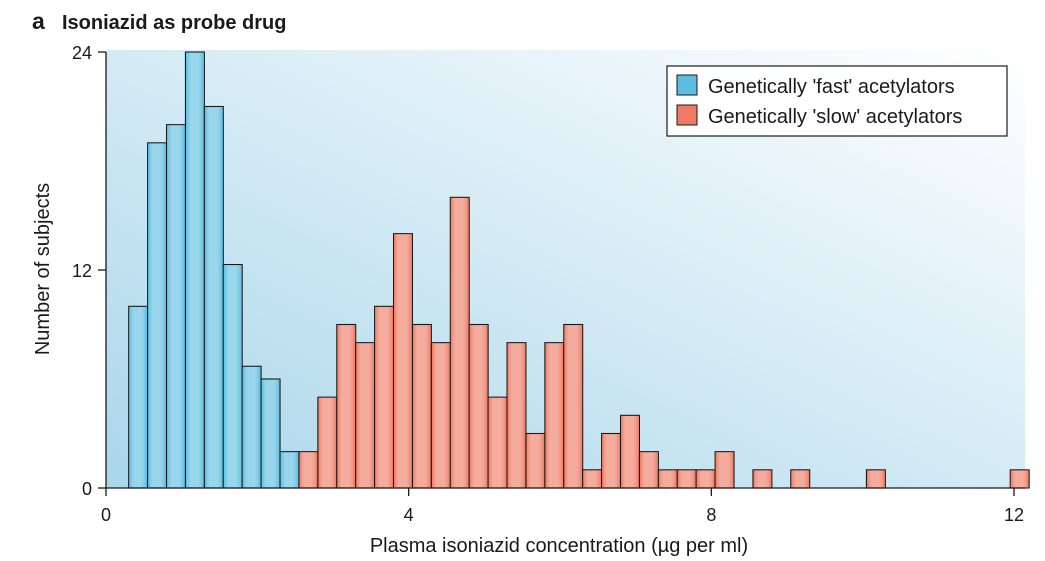  I want to click on legend-box, so click(837, 101).